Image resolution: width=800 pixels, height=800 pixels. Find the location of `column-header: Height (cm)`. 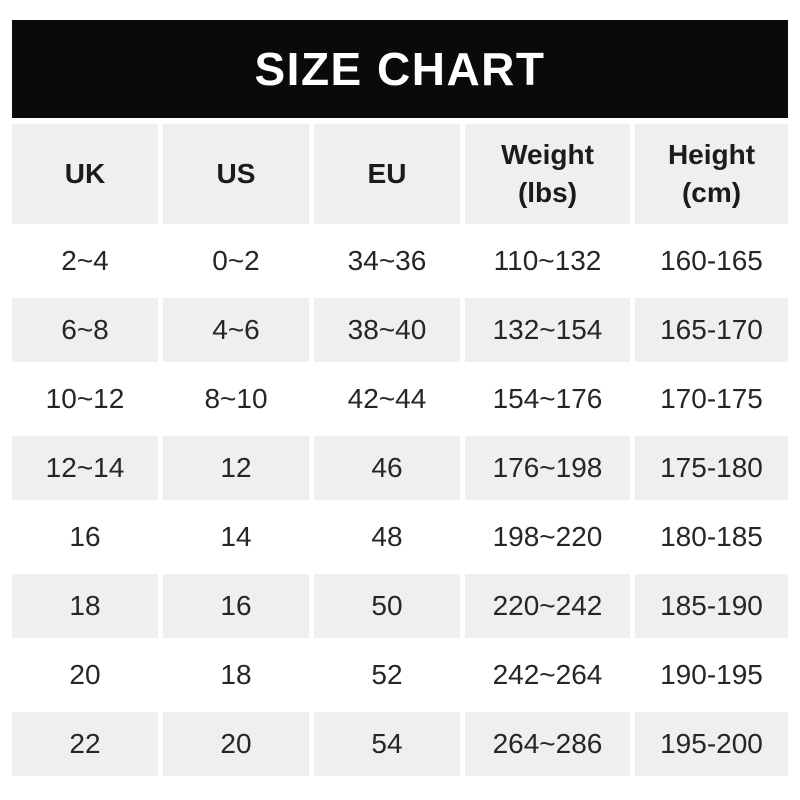

column-header: Height (cm) is located at coordinates (711, 174).